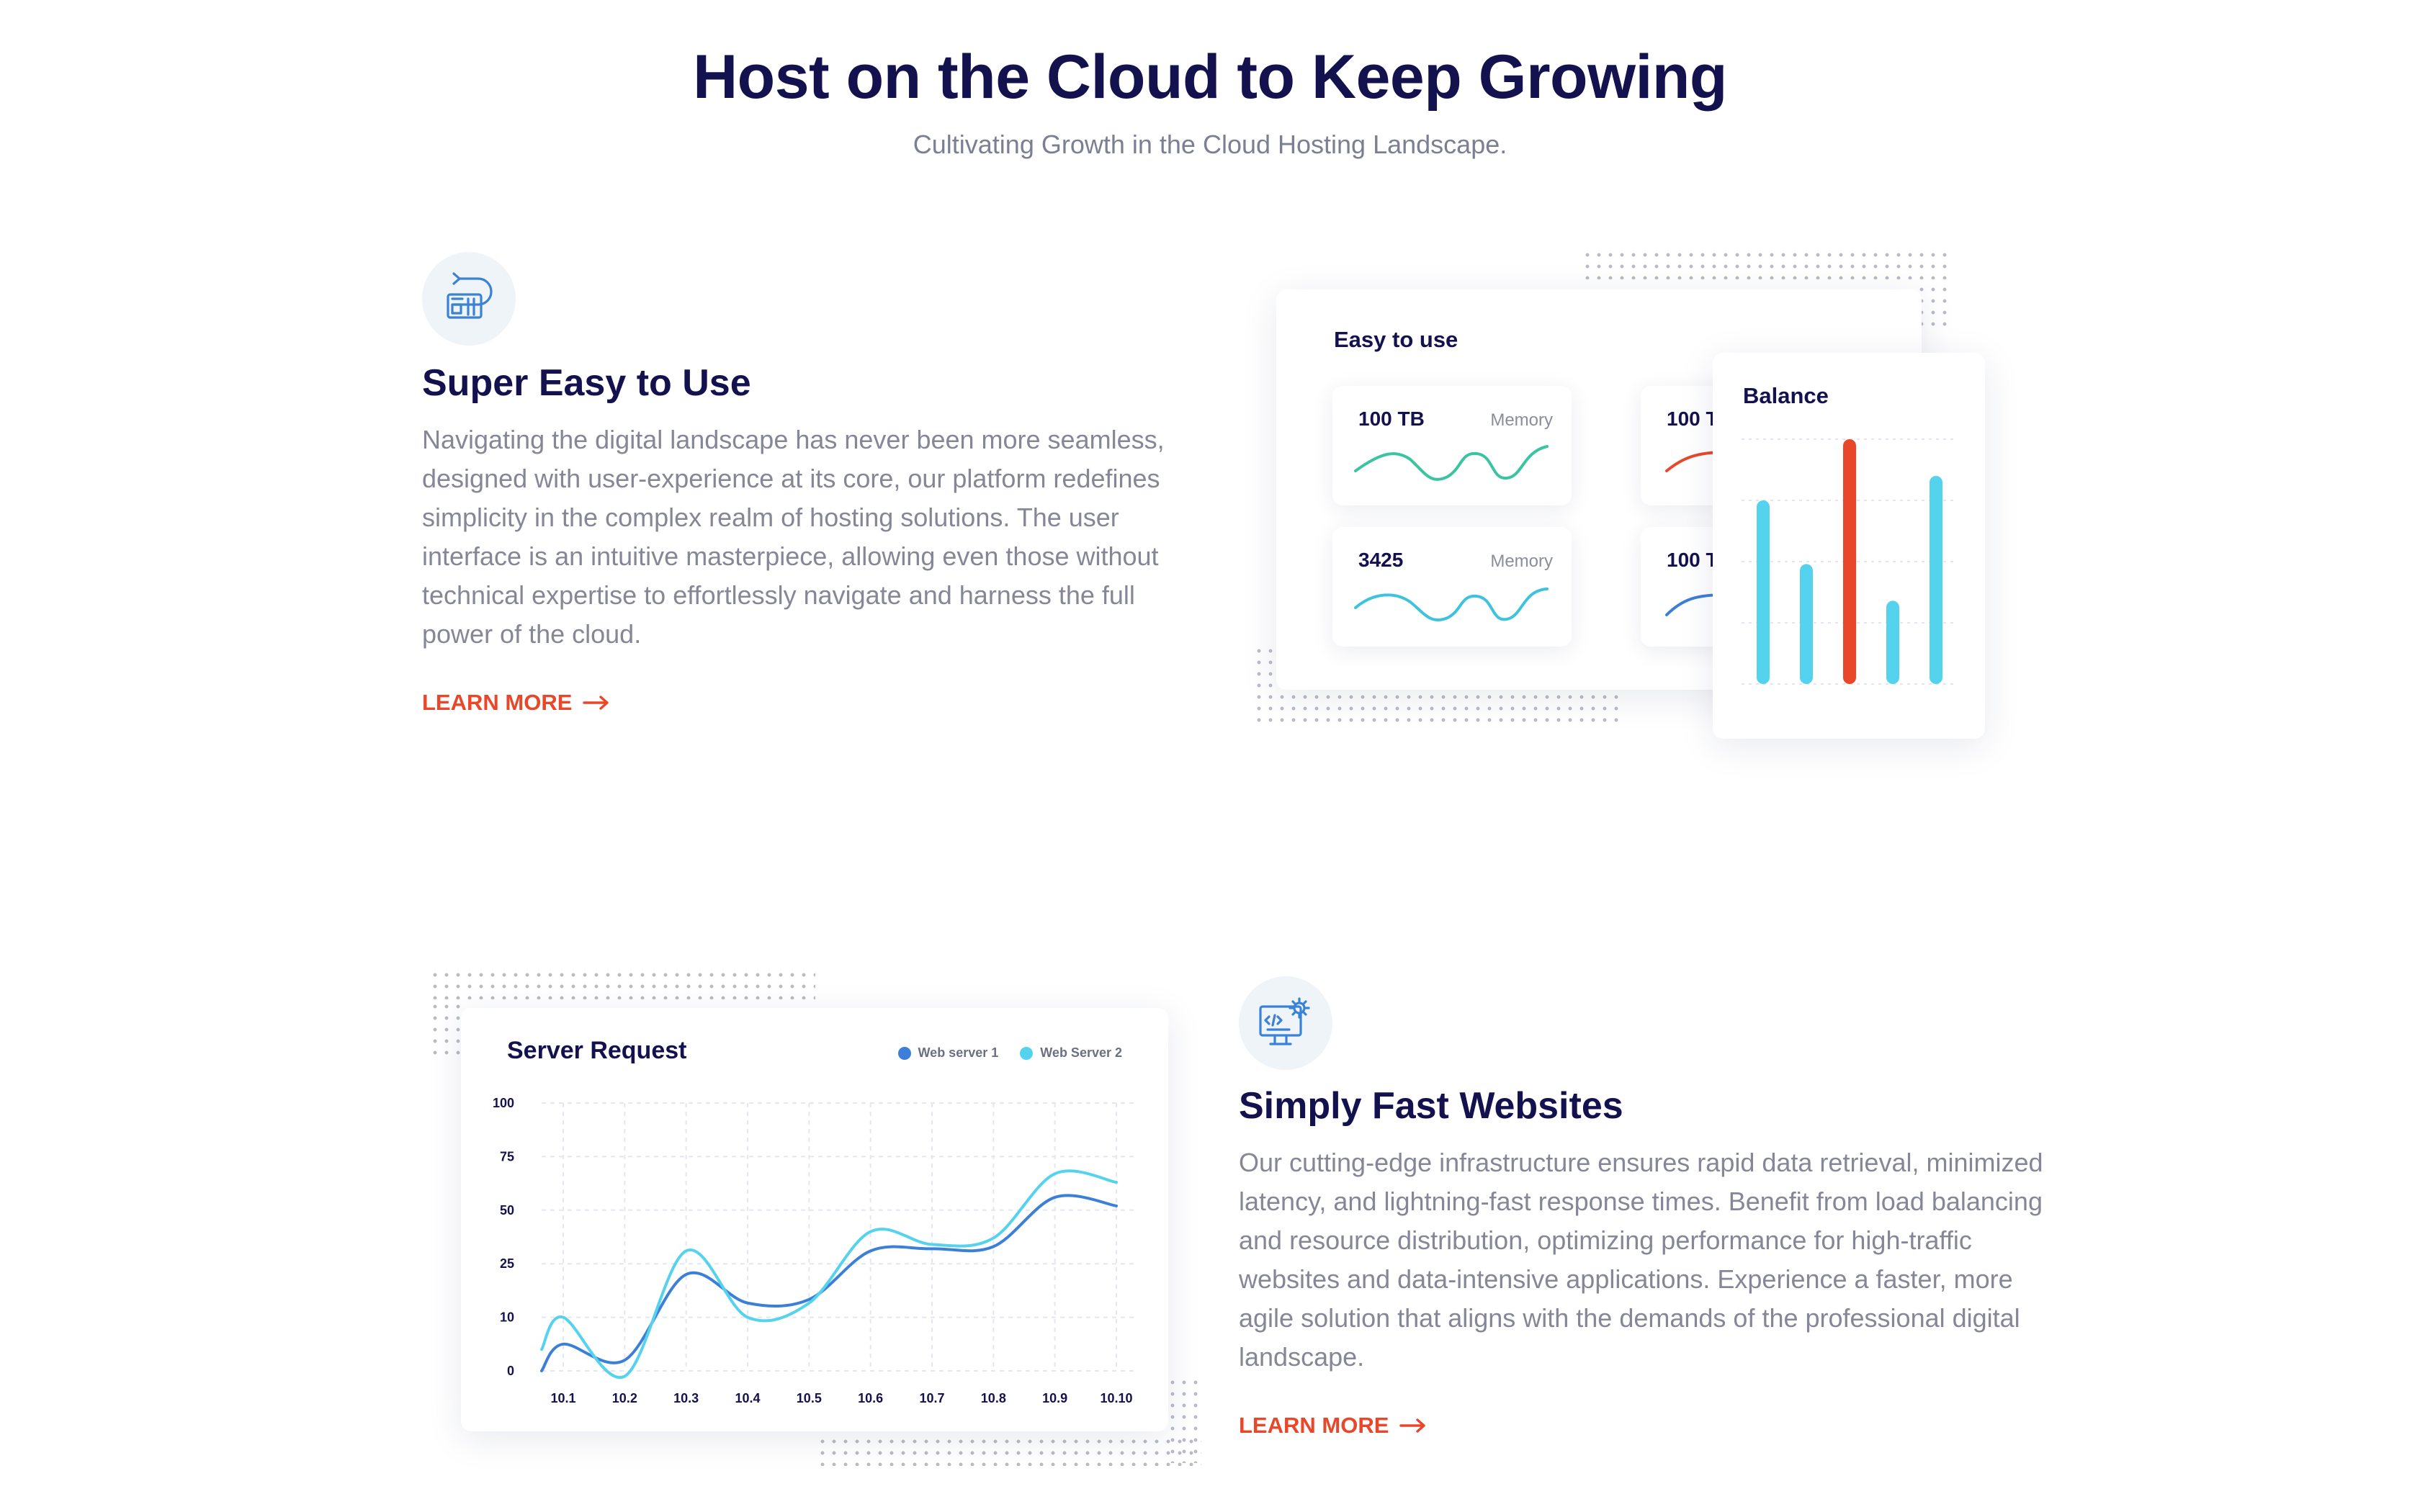 Image resolution: width=2420 pixels, height=1512 pixels. What do you see at coordinates (1054, 1398) in the screenshot?
I see `x-tick-label: 10.9` at bounding box center [1054, 1398].